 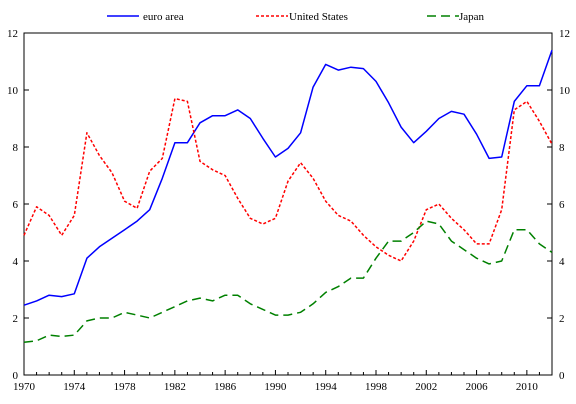 I want to click on x-tick-label: 1978, so click(x=125, y=387).